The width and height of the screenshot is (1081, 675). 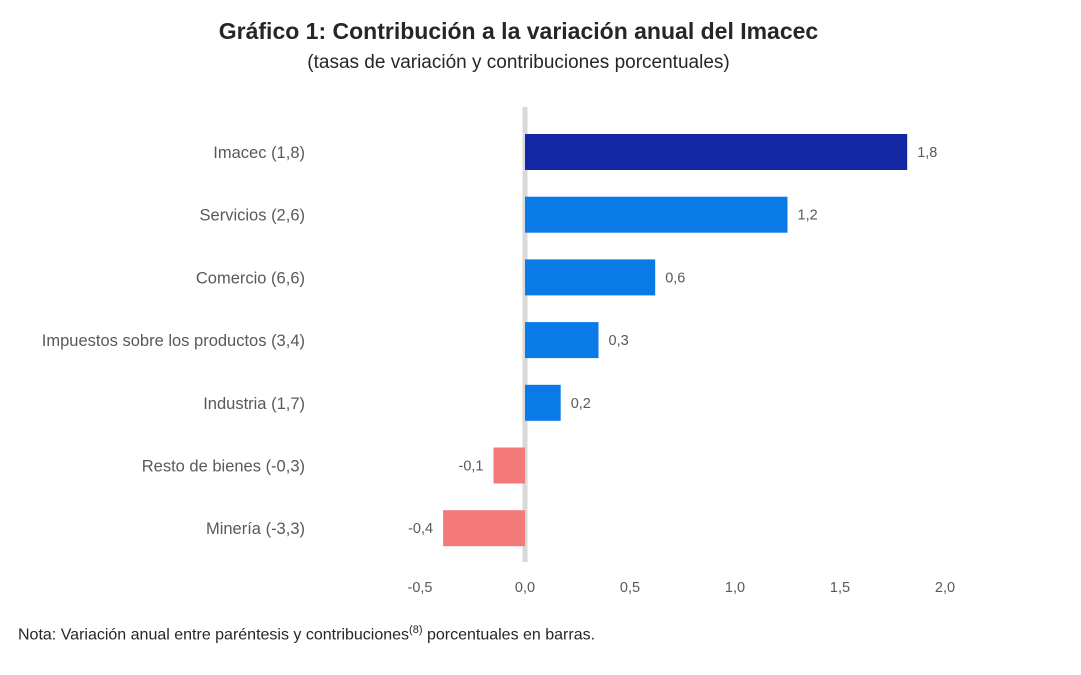 What do you see at coordinates (927, 153) in the screenshot?
I see `data-label: 1,8` at bounding box center [927, 153].